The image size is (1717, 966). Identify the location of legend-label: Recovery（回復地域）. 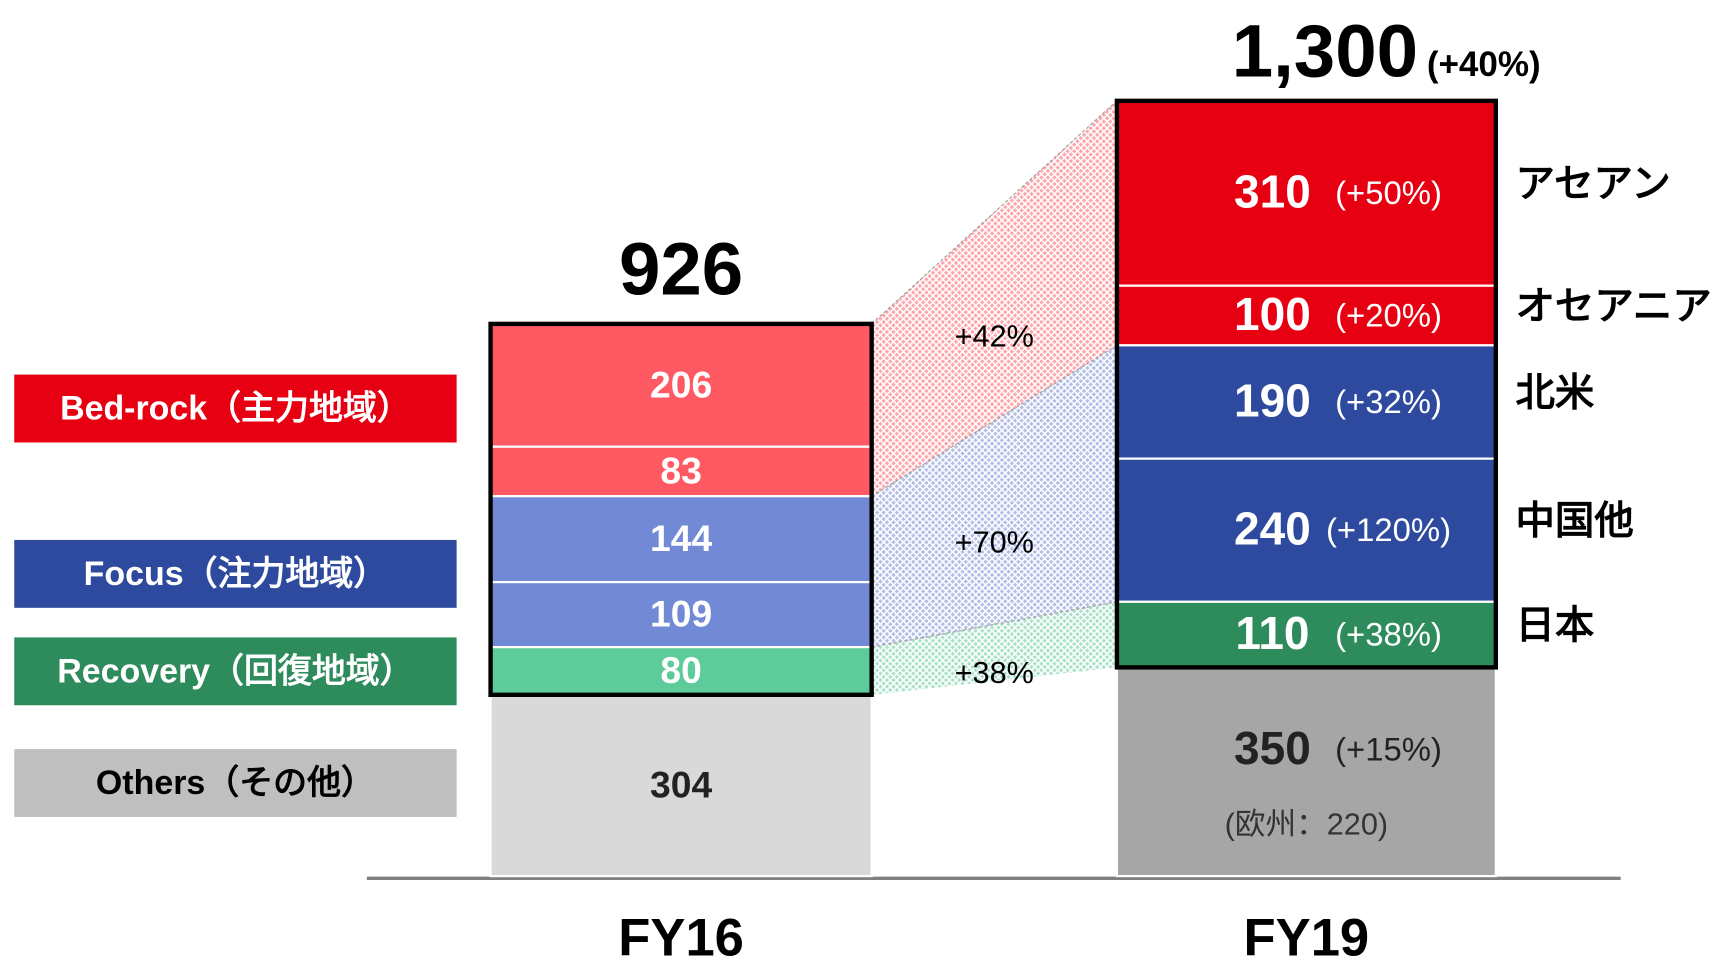
(235, 672).